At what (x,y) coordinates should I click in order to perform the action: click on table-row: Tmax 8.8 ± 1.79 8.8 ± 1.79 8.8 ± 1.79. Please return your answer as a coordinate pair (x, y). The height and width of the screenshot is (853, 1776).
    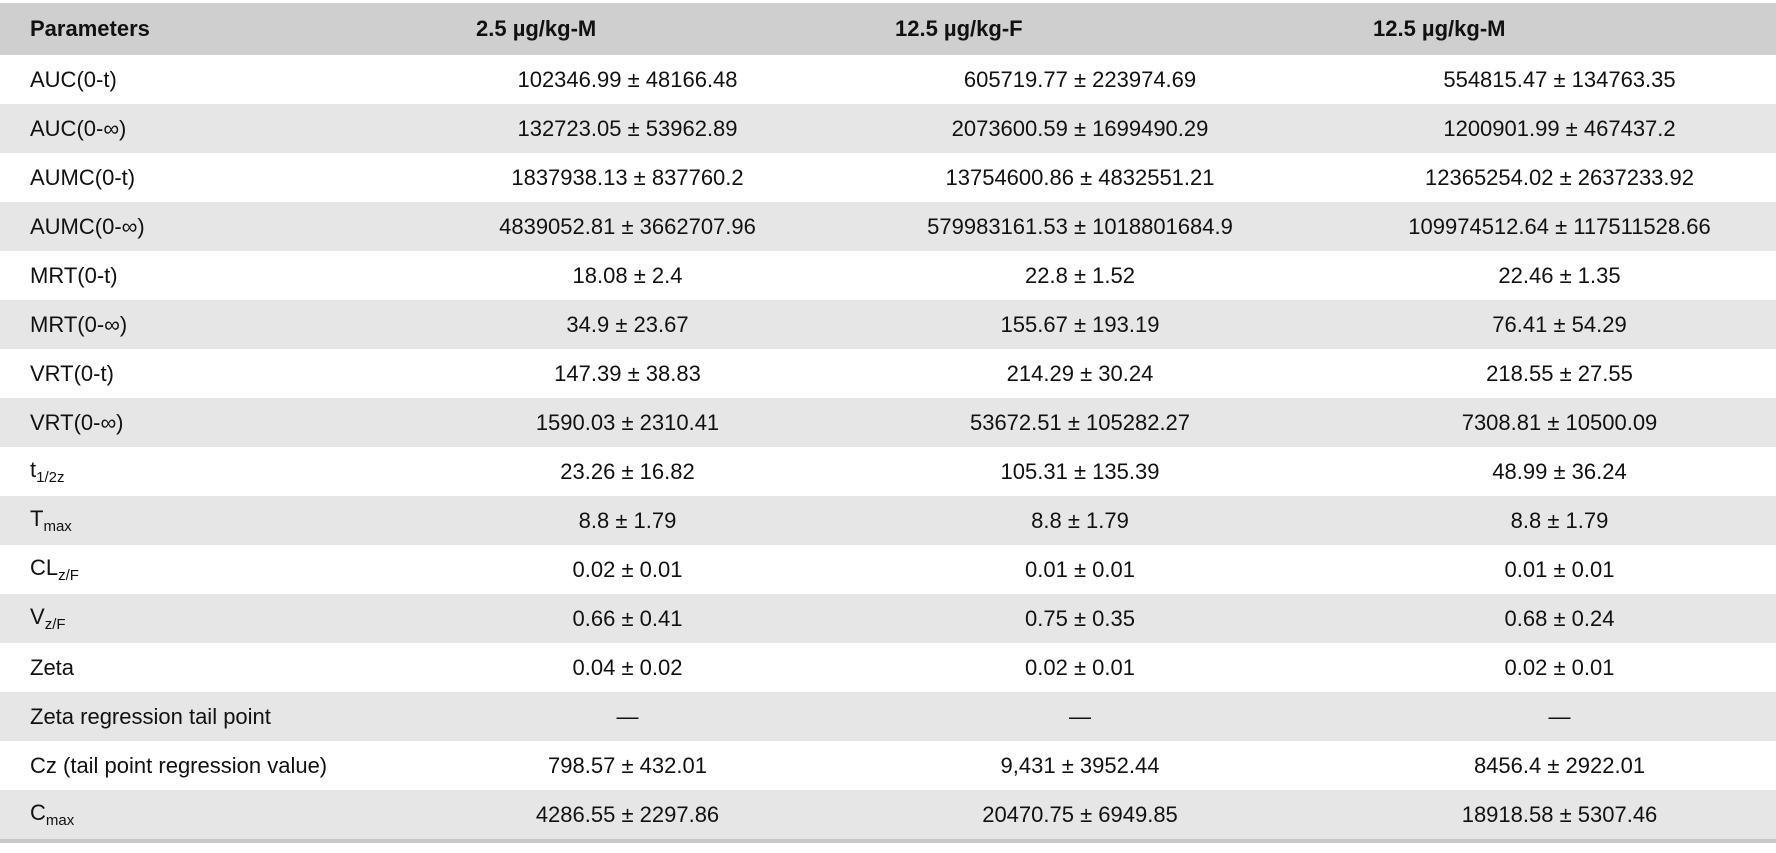
    Looking at the image, I should click on (888, 520).